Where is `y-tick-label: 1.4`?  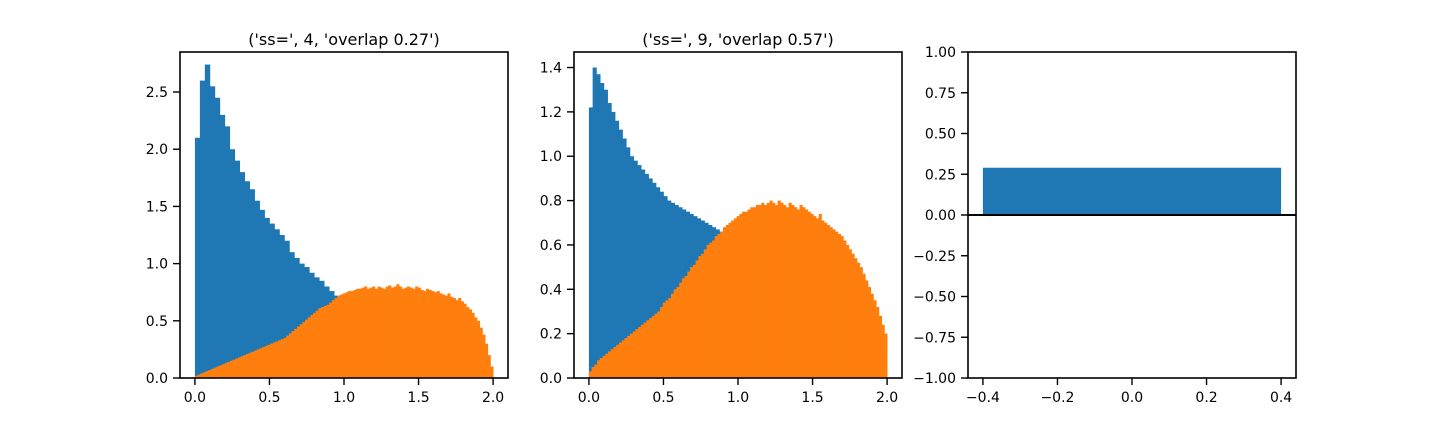 y-tick-label: 1.4 is located at coordinates (551, 69).